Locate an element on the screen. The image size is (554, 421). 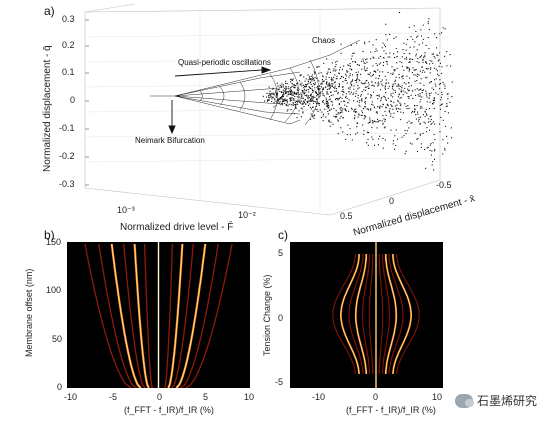
panel-a-z-tick: 0 is located at coordinates (392, 201).